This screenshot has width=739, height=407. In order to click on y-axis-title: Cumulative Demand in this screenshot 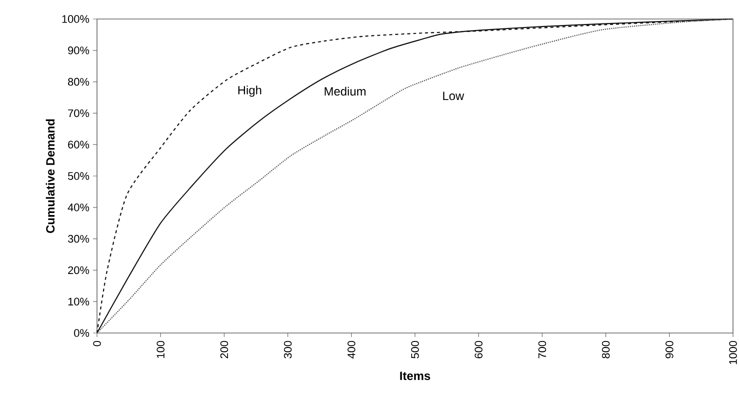, I will do `click(50, 176)`.